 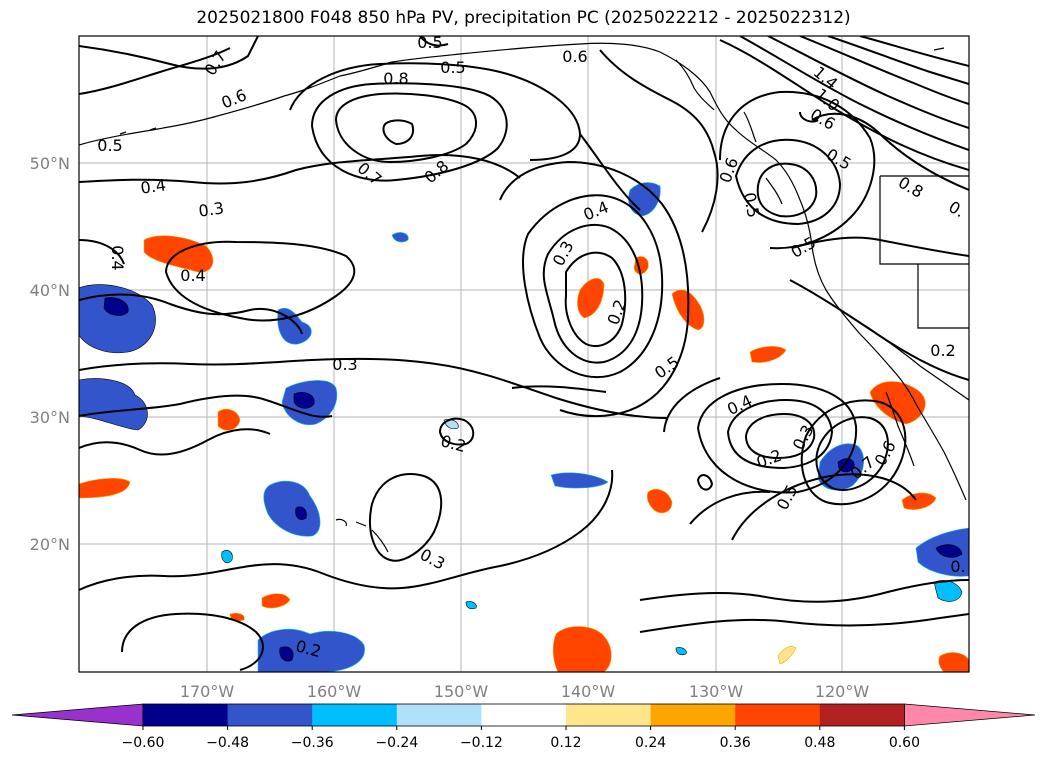 I want to click on contour-label: 0.2, so click(x=942, y=350).